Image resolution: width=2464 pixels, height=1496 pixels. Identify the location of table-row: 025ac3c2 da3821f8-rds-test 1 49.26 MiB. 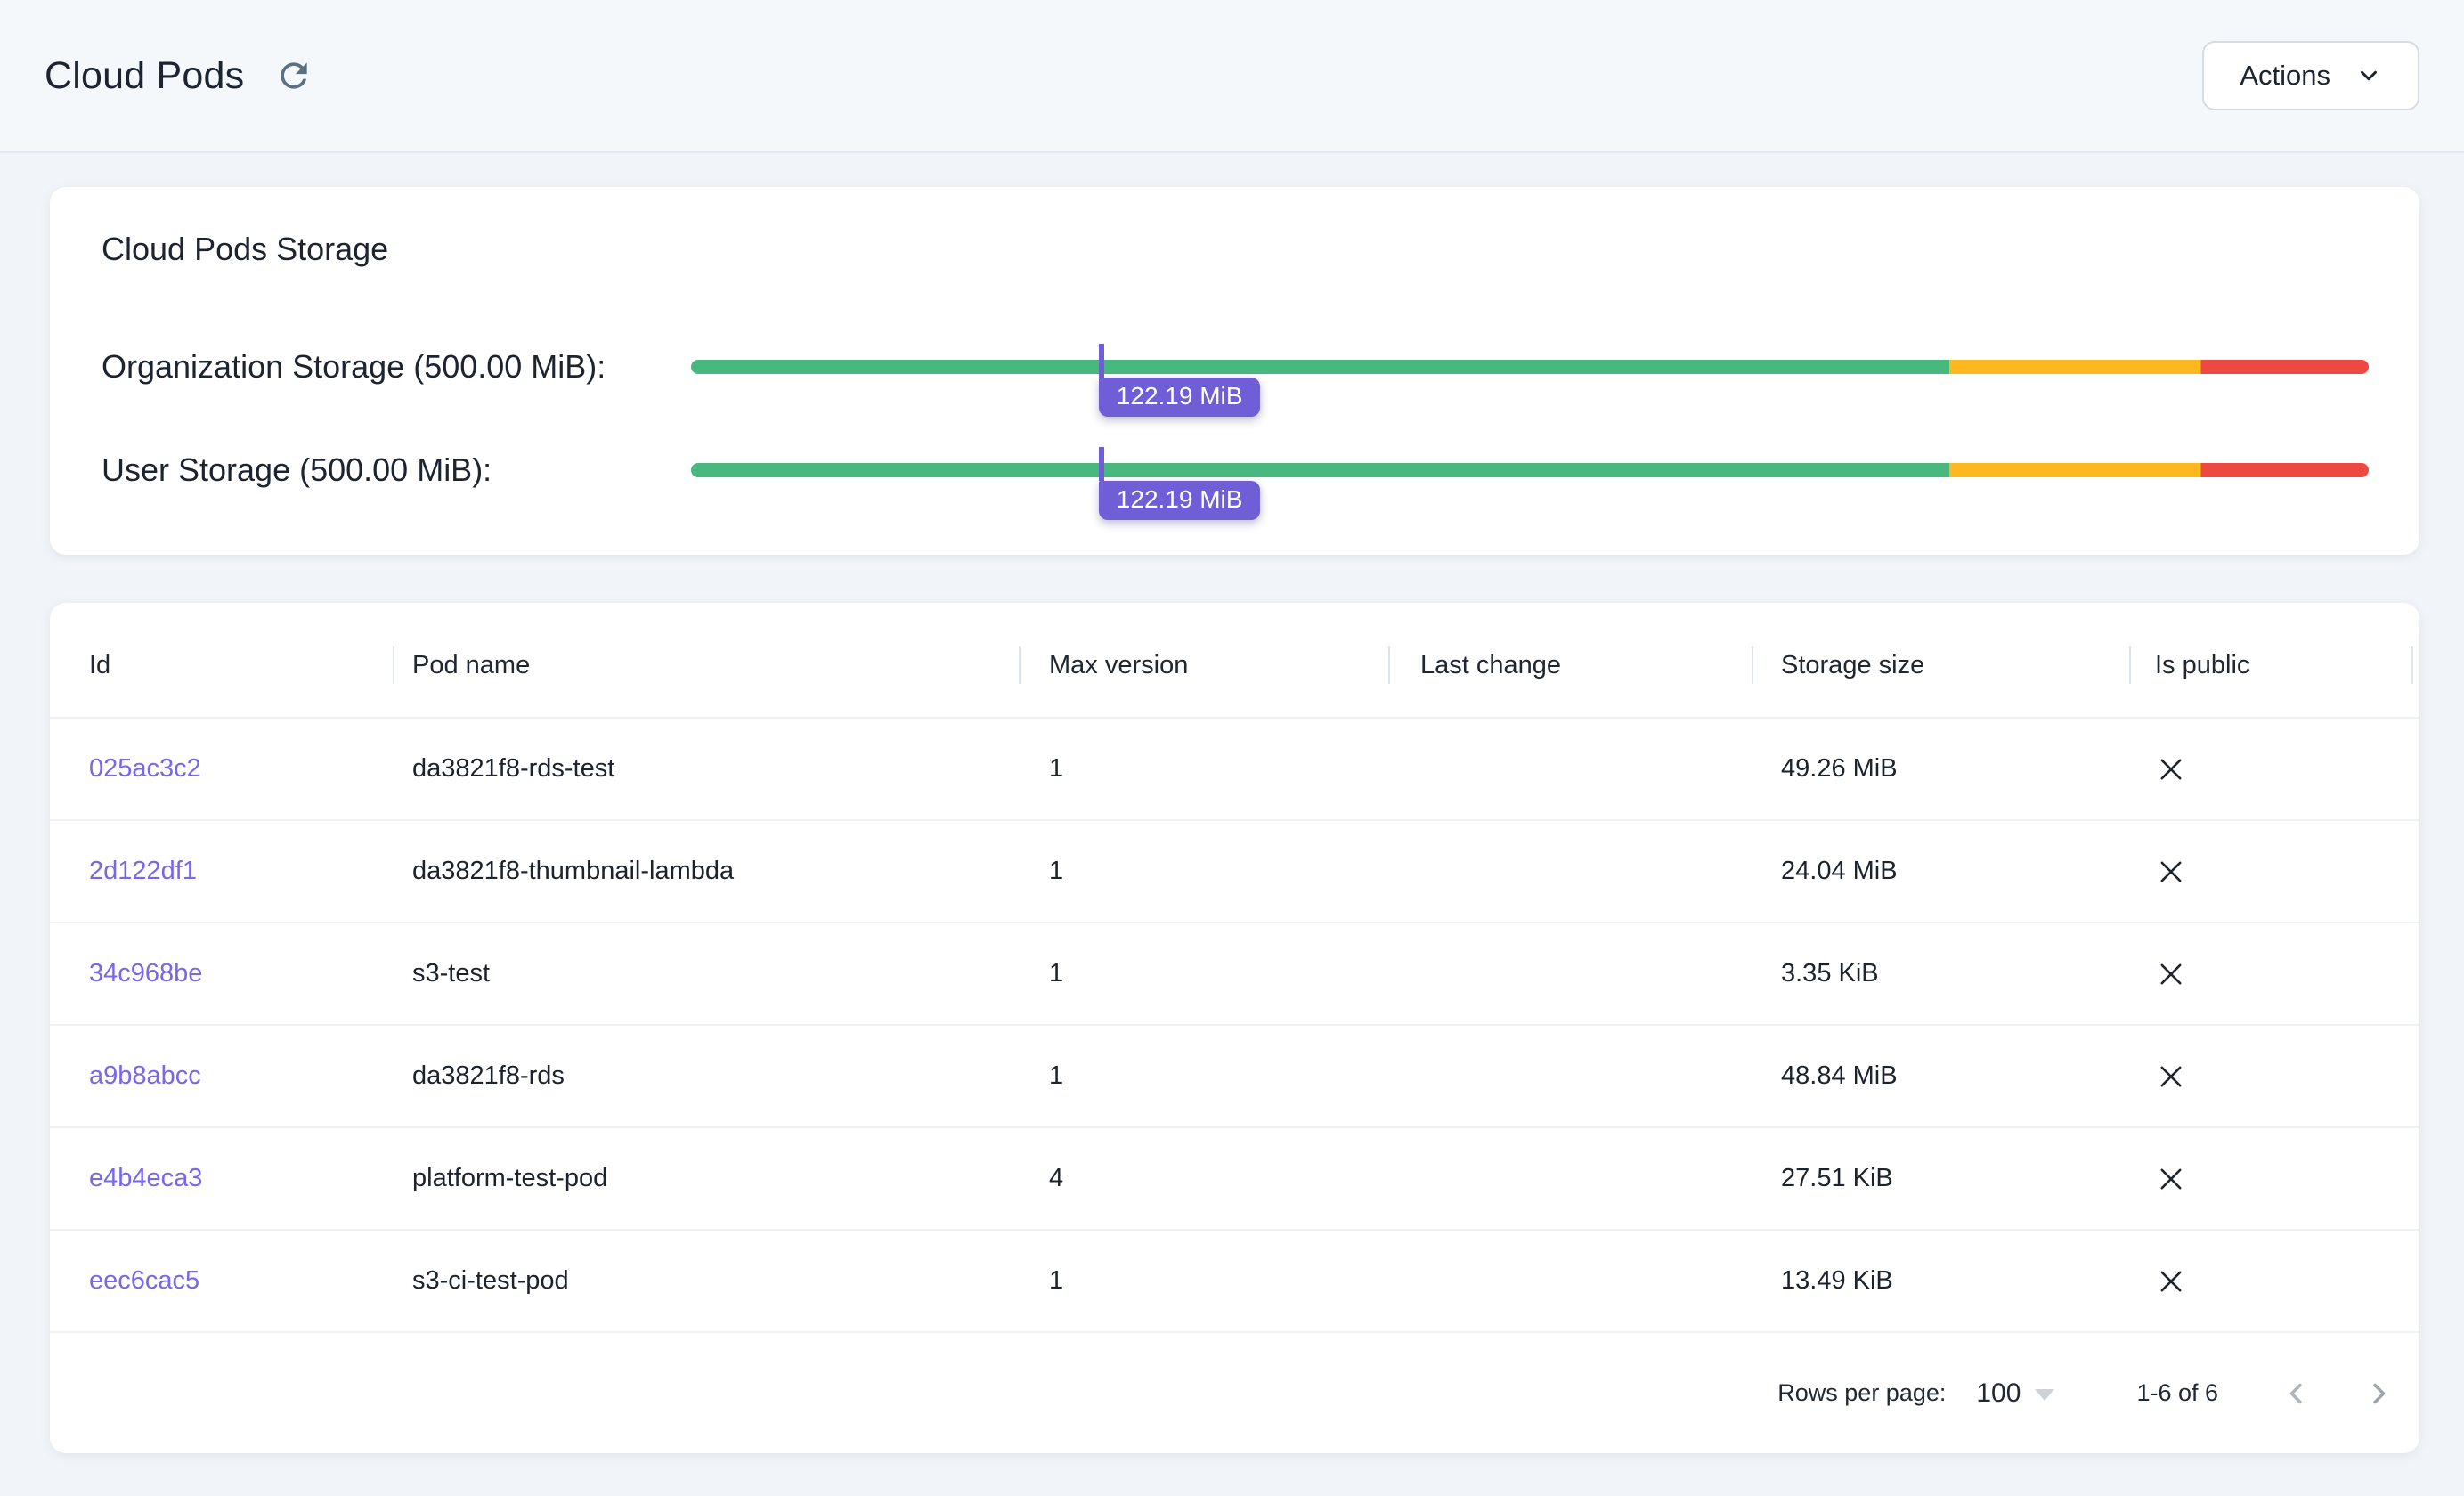
(1234, 770).